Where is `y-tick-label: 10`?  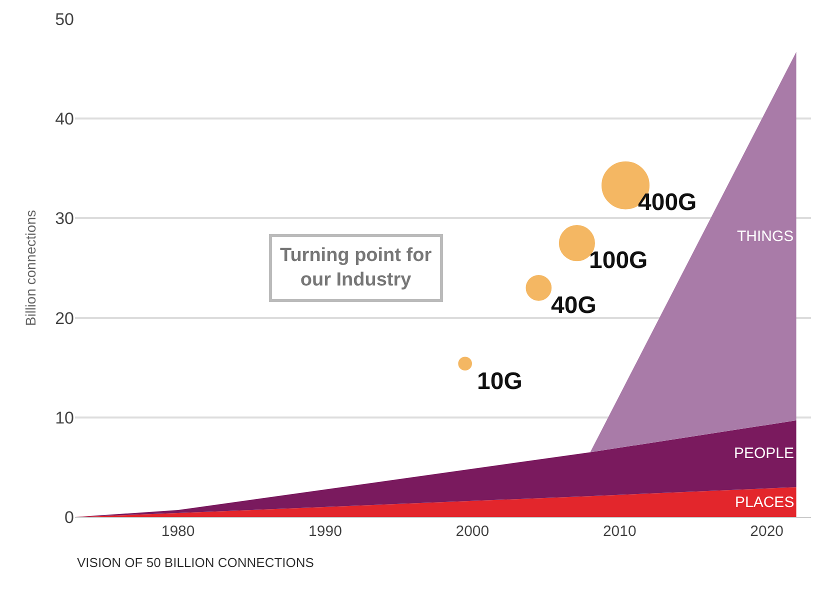 y-tick-label: 10 is located at coordinates (64, 418).